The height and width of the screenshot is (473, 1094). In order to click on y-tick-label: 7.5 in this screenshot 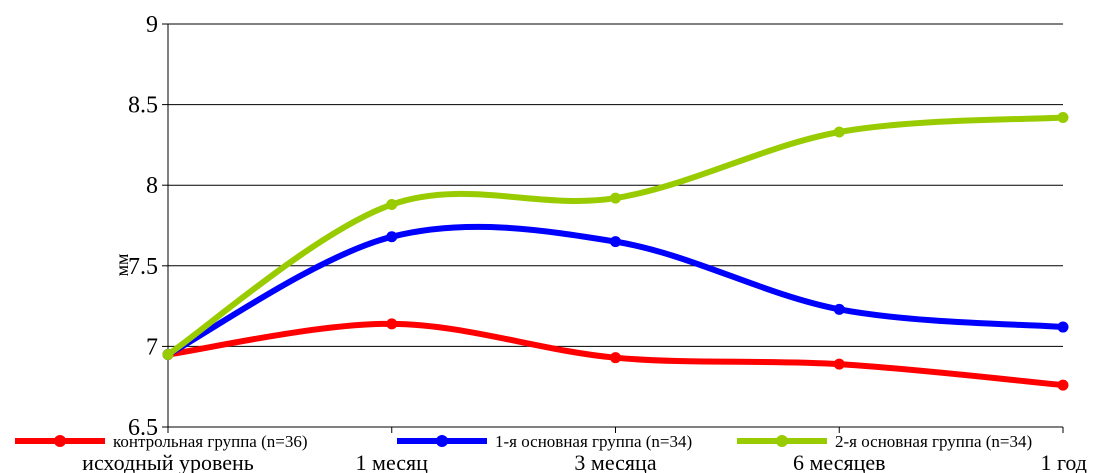, I will do `click(143, 267)`.